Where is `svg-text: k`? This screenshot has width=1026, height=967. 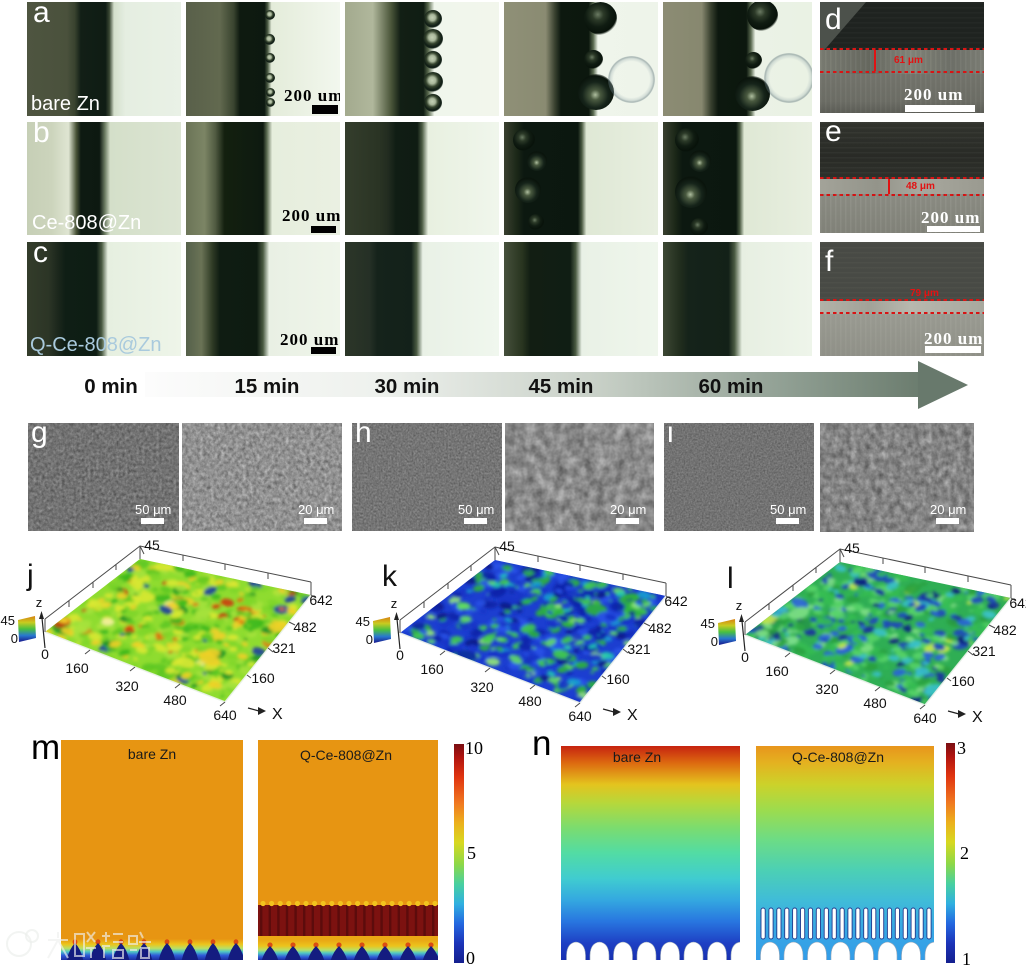
svg-text: k is located at coordinates (390, 576).